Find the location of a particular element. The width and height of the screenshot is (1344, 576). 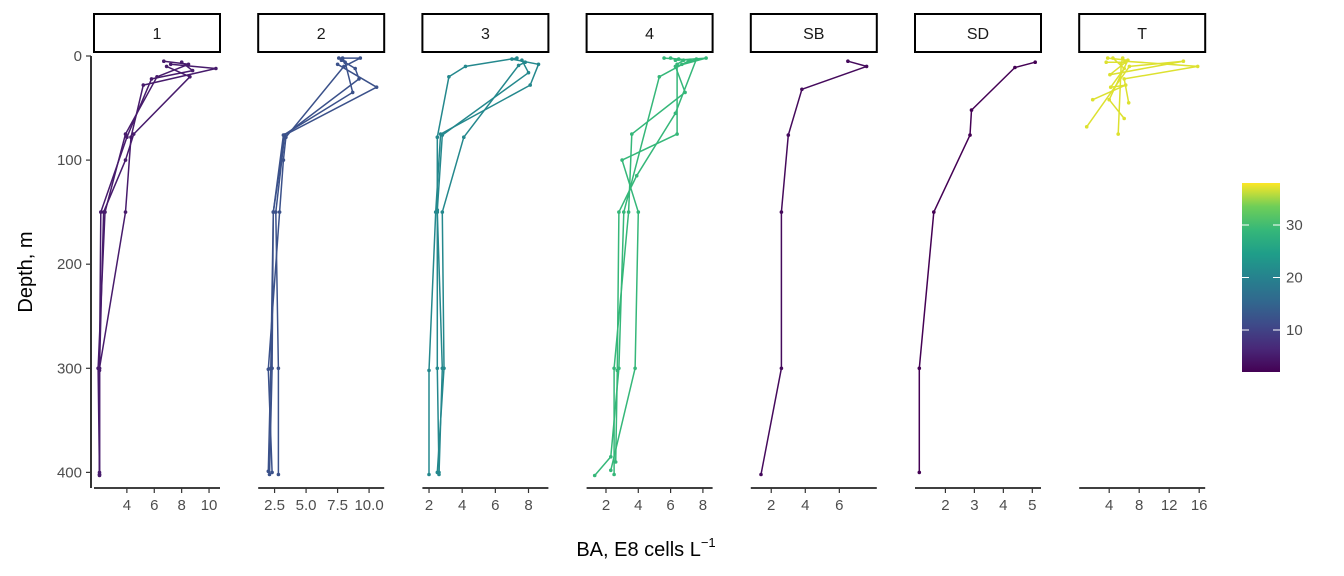

x-tick-label: 8 is located at coordinates (1139, 505).